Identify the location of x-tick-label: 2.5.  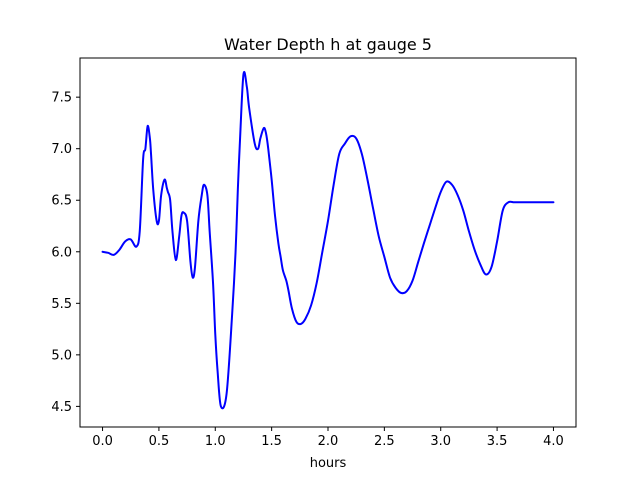
(384, 441).